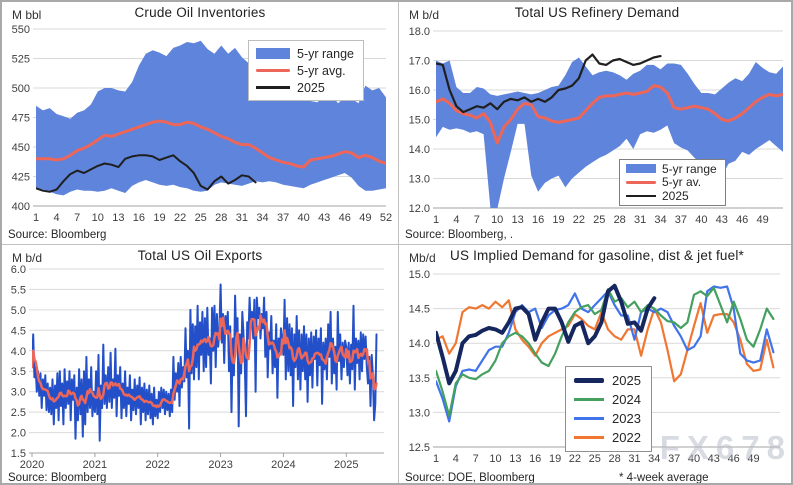  Describe the element at coordinates (21, 30) in the screenshot. I see `y-tick-label: 550` at that location.